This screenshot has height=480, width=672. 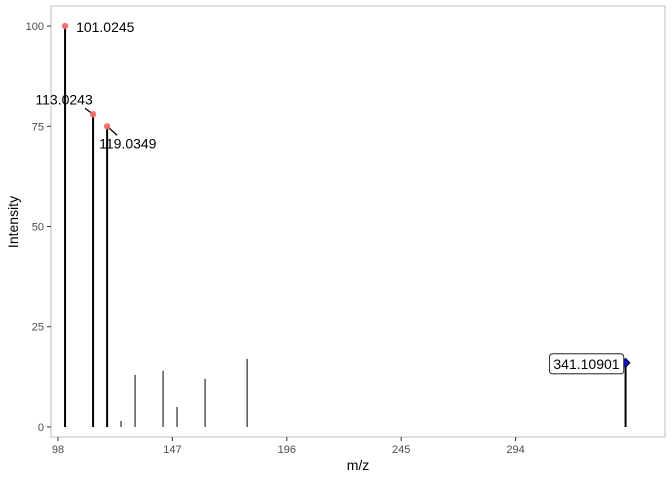 I want to click on peak-label-box, so click(x=586, y=364).